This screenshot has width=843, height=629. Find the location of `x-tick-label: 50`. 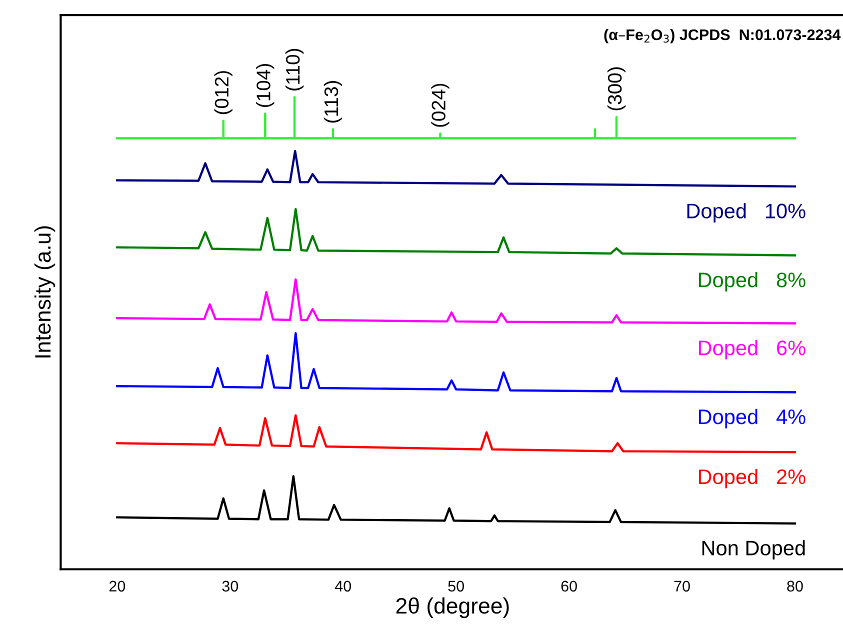

x-tick-label: 50 is located at coordinates (456, 586).